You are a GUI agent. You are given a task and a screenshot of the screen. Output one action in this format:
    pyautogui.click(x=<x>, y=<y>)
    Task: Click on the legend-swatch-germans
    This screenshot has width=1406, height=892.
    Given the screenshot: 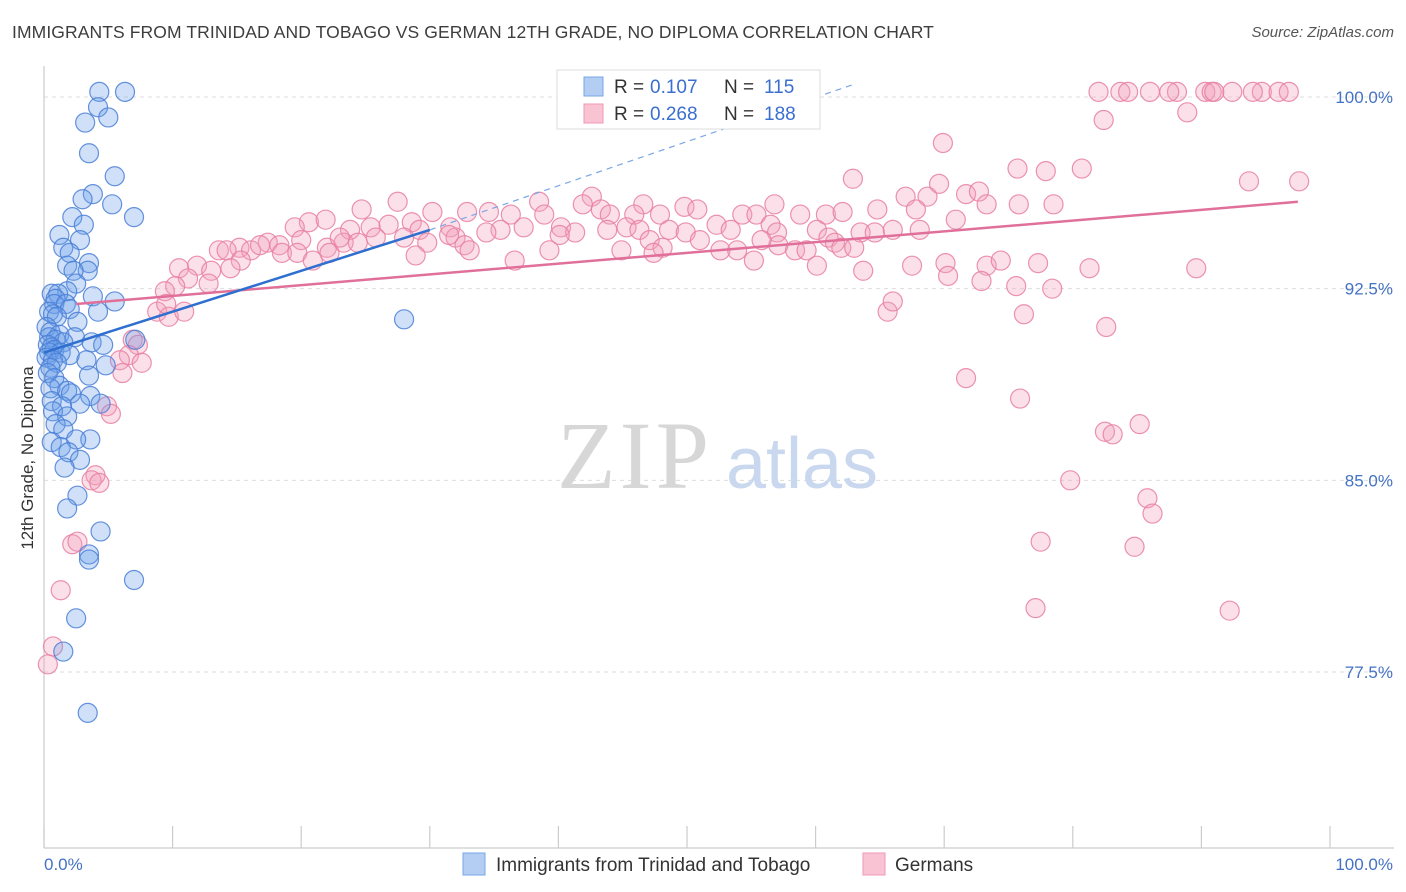 What is the action you would take?
    pyautogui.click(x=593, y=113)
    